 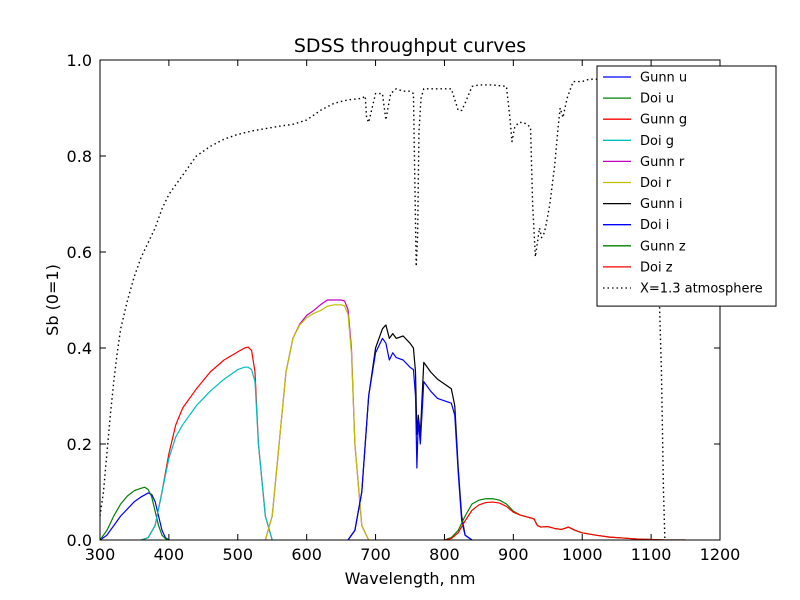 I want to click on legend-label: Gunn z, so click(x=663, y=246).